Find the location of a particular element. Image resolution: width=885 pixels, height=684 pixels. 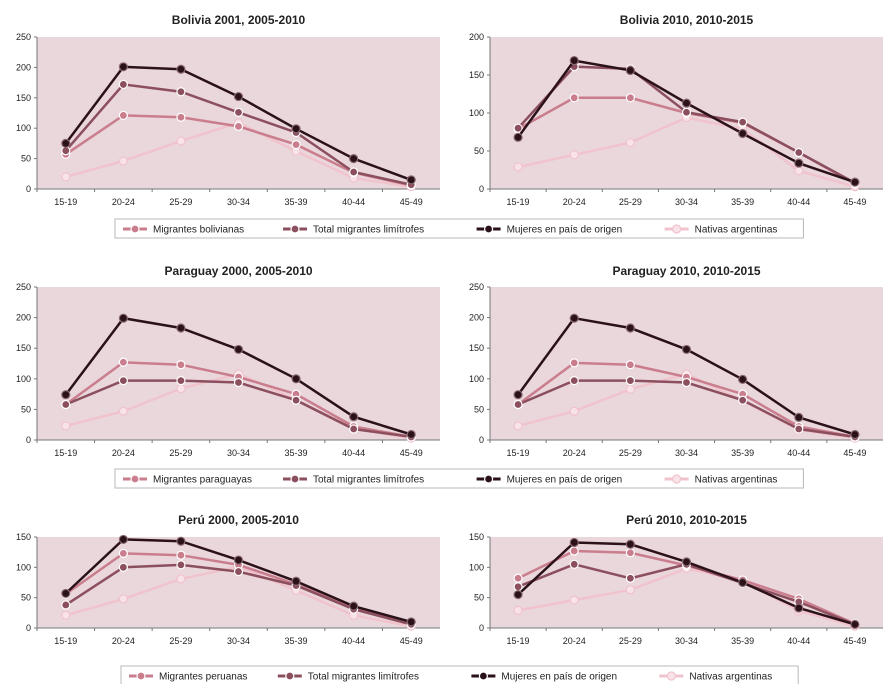

chart-title: Paraguay 2010, 2010-2015 is located at coordinates (686, 271).